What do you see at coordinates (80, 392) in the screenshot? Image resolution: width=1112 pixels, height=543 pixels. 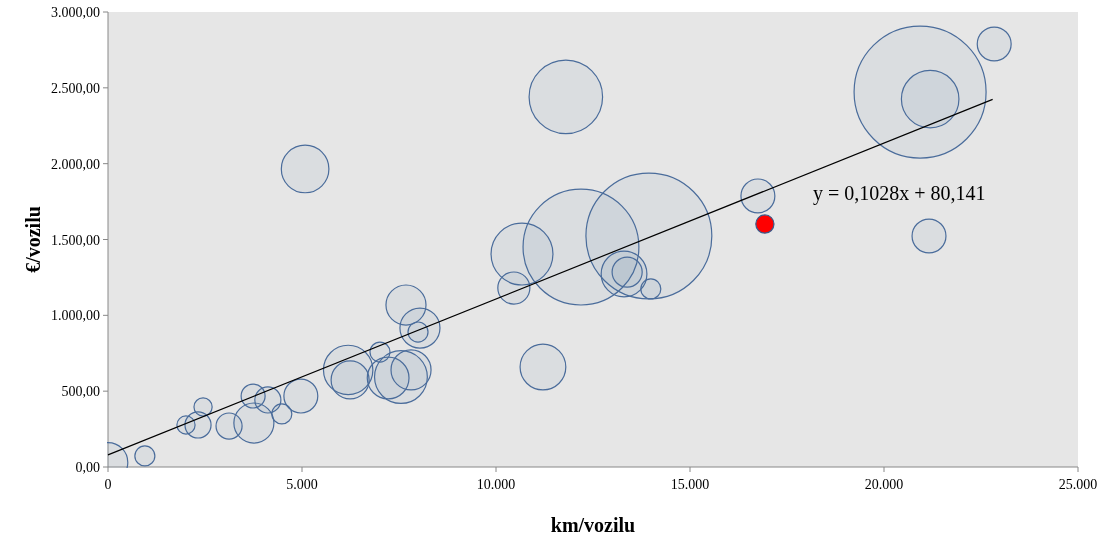 I see `y-tick-label: 500,00` at bounding box center [80, 392].